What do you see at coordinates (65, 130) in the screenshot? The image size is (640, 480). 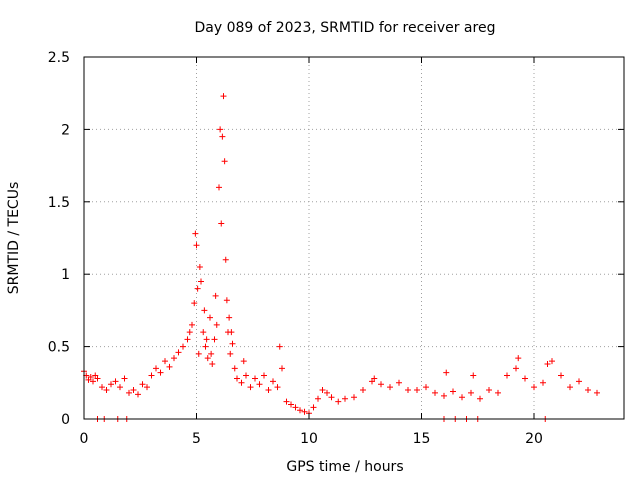 I see `y-tick-label: 2` at bounding box center [65, 130].